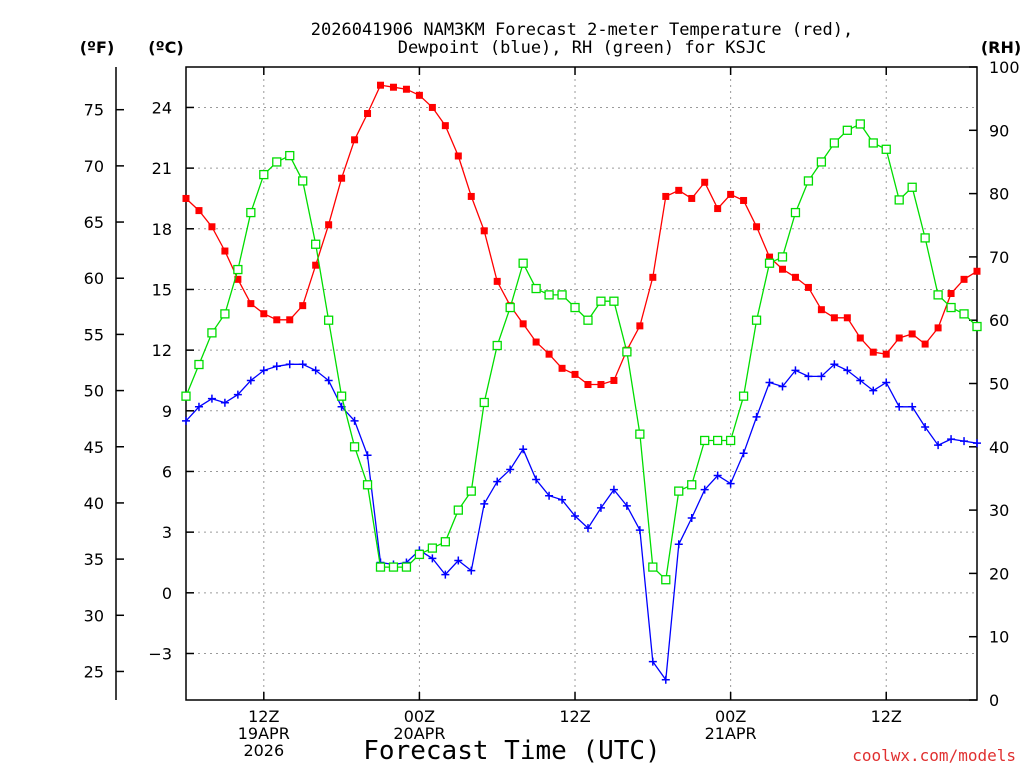 This screenshot has width=1024, height=768. I want to click on rh-tick-label: 40, so click(999, 447).